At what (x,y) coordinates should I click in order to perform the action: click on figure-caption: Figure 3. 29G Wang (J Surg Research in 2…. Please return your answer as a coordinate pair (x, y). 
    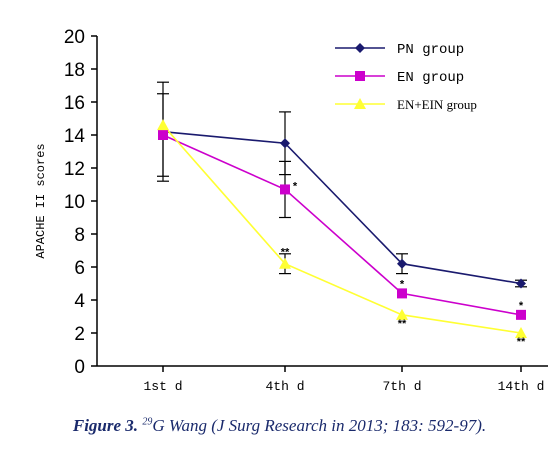
    Looking at the image, I should click on (279, 426).